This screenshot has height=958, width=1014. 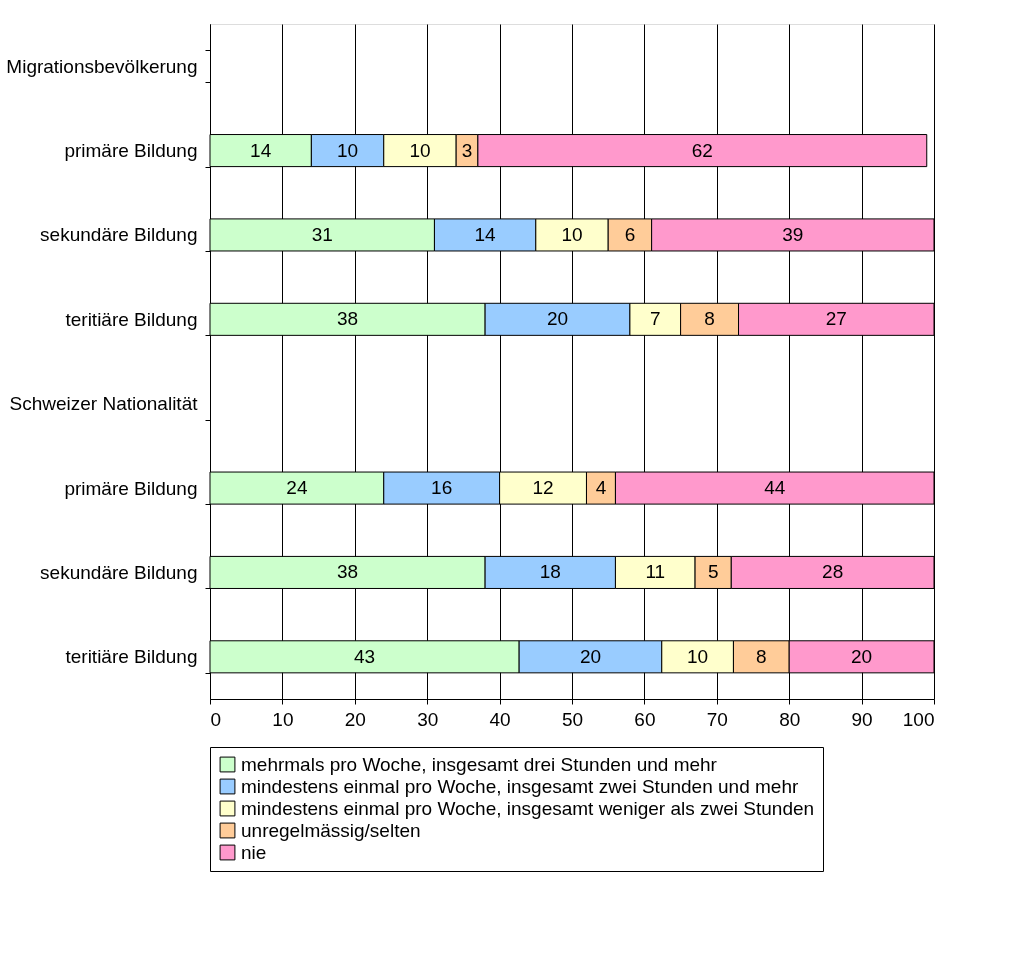 I want to click on data-label: 3, so click(x=467, y=150).